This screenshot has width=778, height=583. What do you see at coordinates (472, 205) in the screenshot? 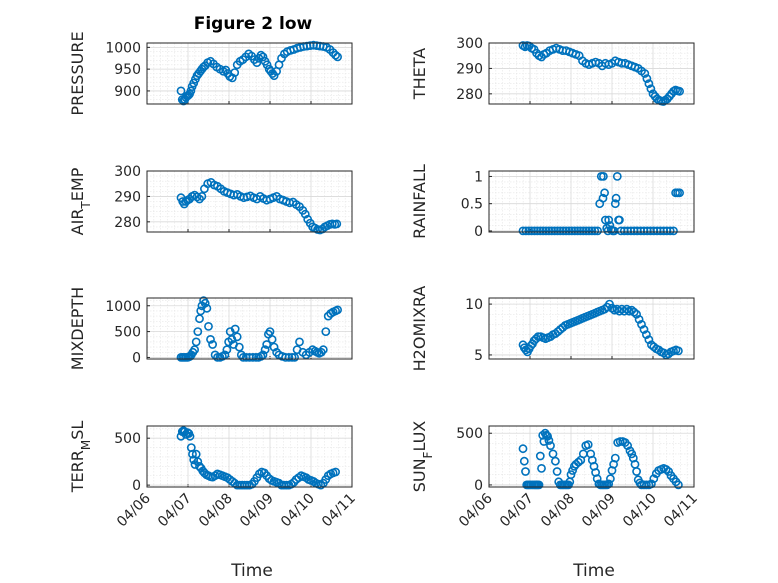
I see `y-tick-label: 0.5` at bounding box center [472, 205].